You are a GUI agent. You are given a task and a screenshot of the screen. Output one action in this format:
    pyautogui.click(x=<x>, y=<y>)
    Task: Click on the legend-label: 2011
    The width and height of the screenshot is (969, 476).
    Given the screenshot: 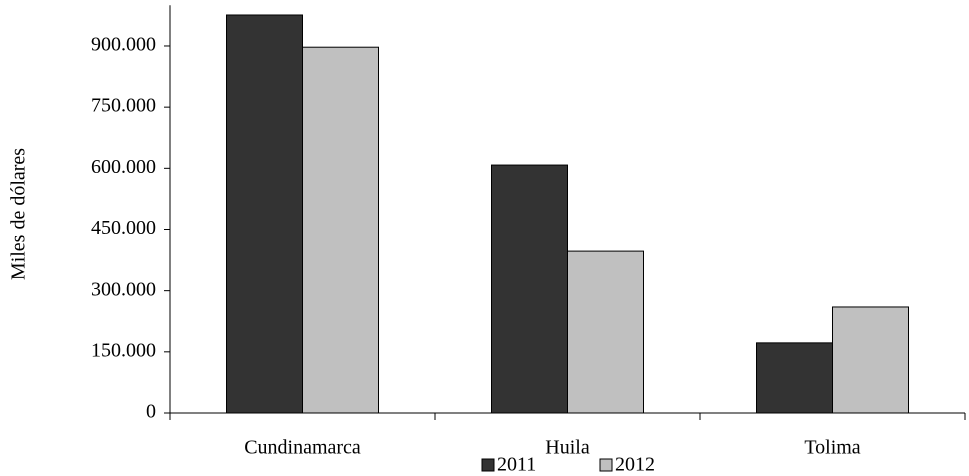 What is the action you would take?
    pyautogui.click(x=516, y=465)
    